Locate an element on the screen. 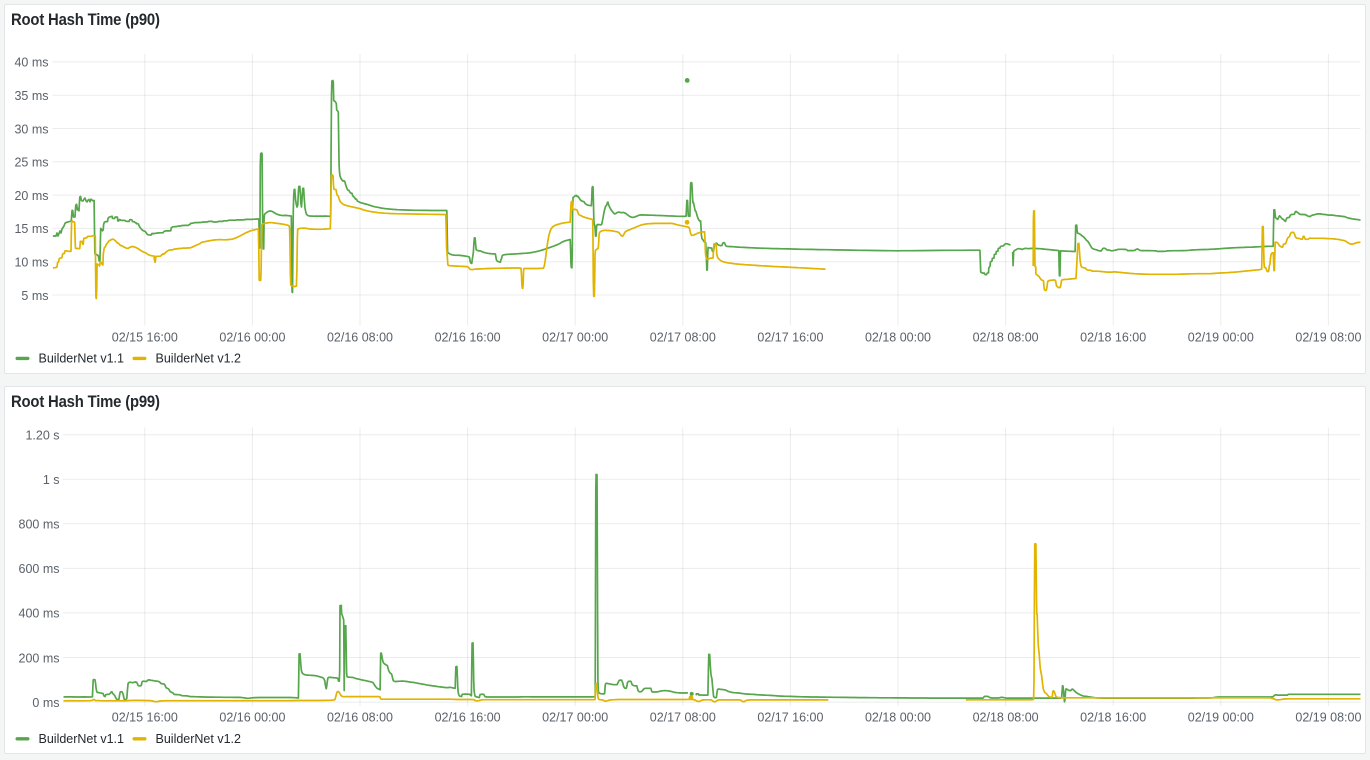  svg-text: 1.20 s is located at coordinates (42, 435).